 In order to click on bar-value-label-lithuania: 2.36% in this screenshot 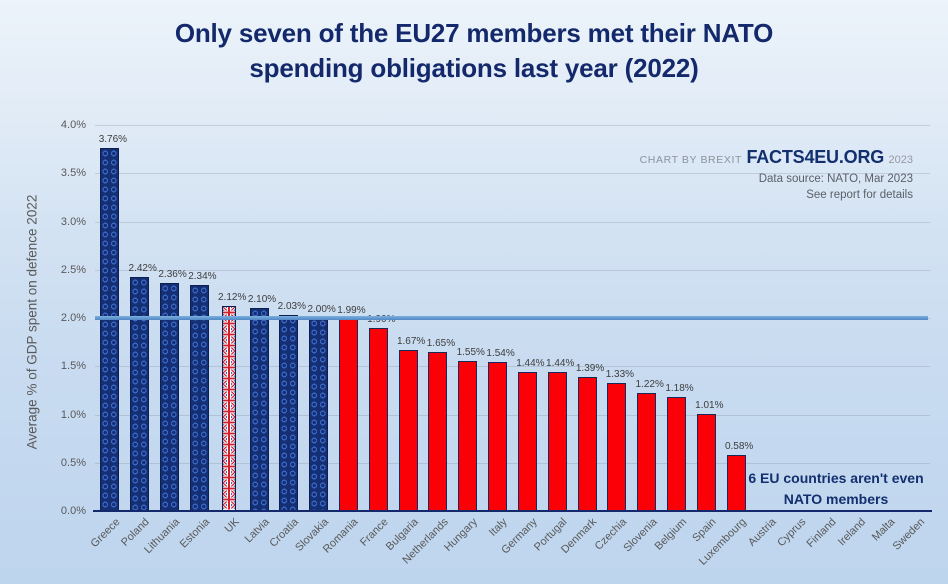, I will do `click(172, 275)`.